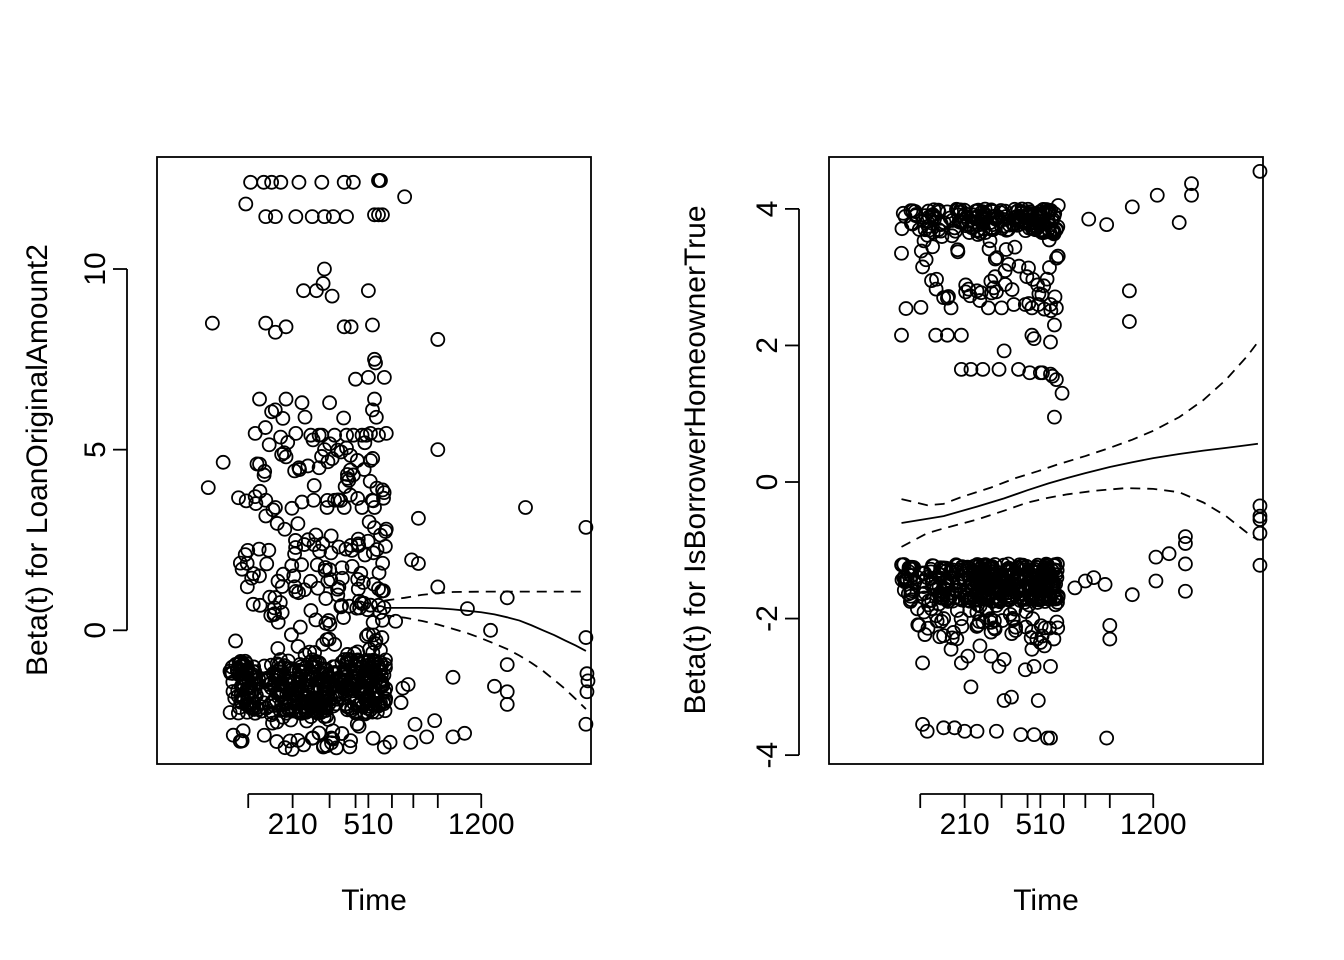  I want to click on upper-confidence-band, so click(1080, 424).